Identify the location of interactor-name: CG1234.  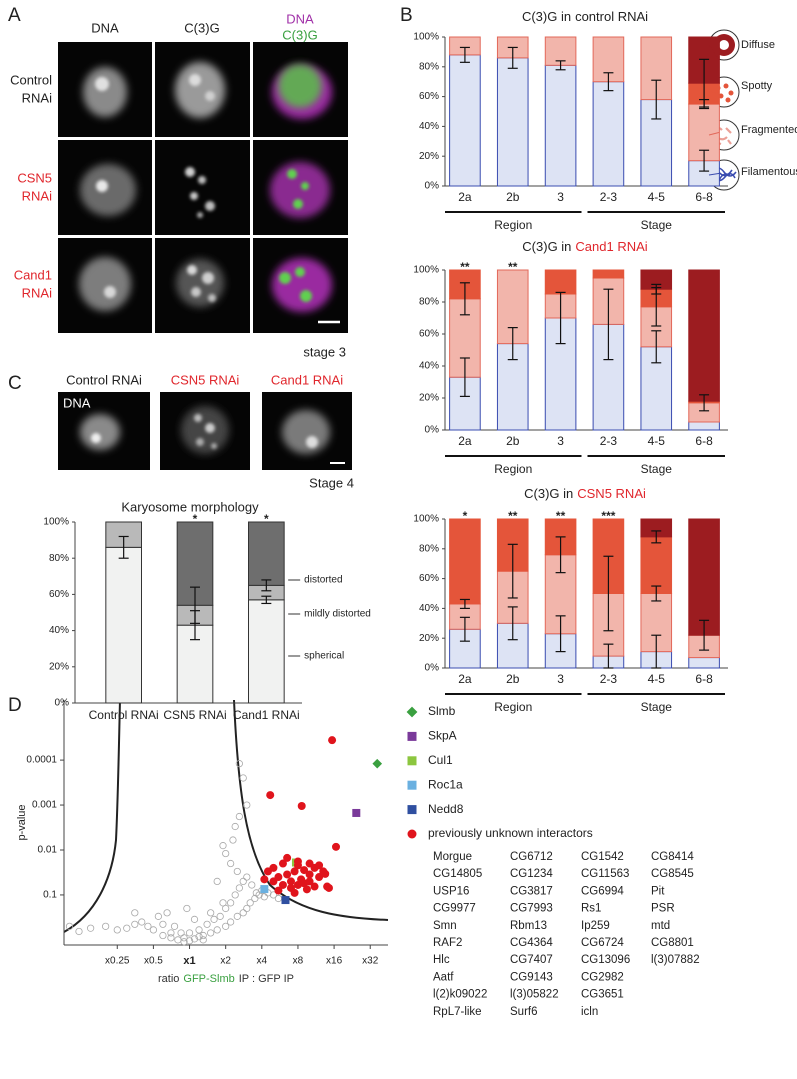
(531, 874).